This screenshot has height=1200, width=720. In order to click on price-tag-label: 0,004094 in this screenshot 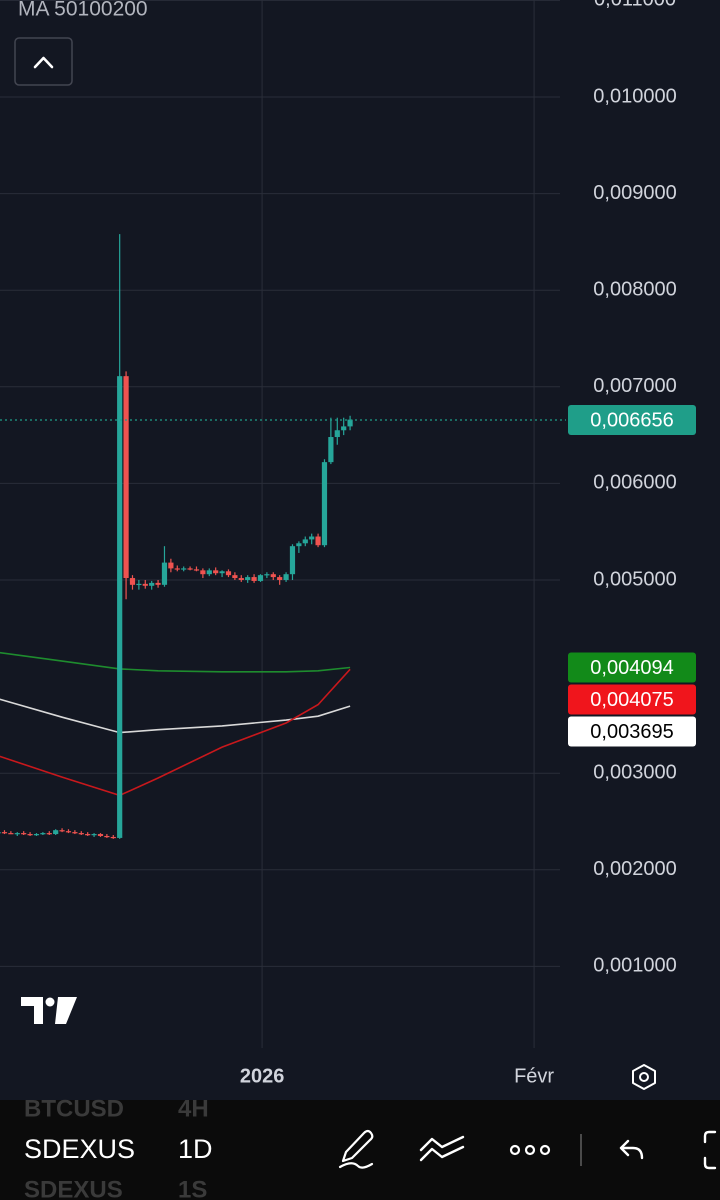, I will do `click(631, 668)`.